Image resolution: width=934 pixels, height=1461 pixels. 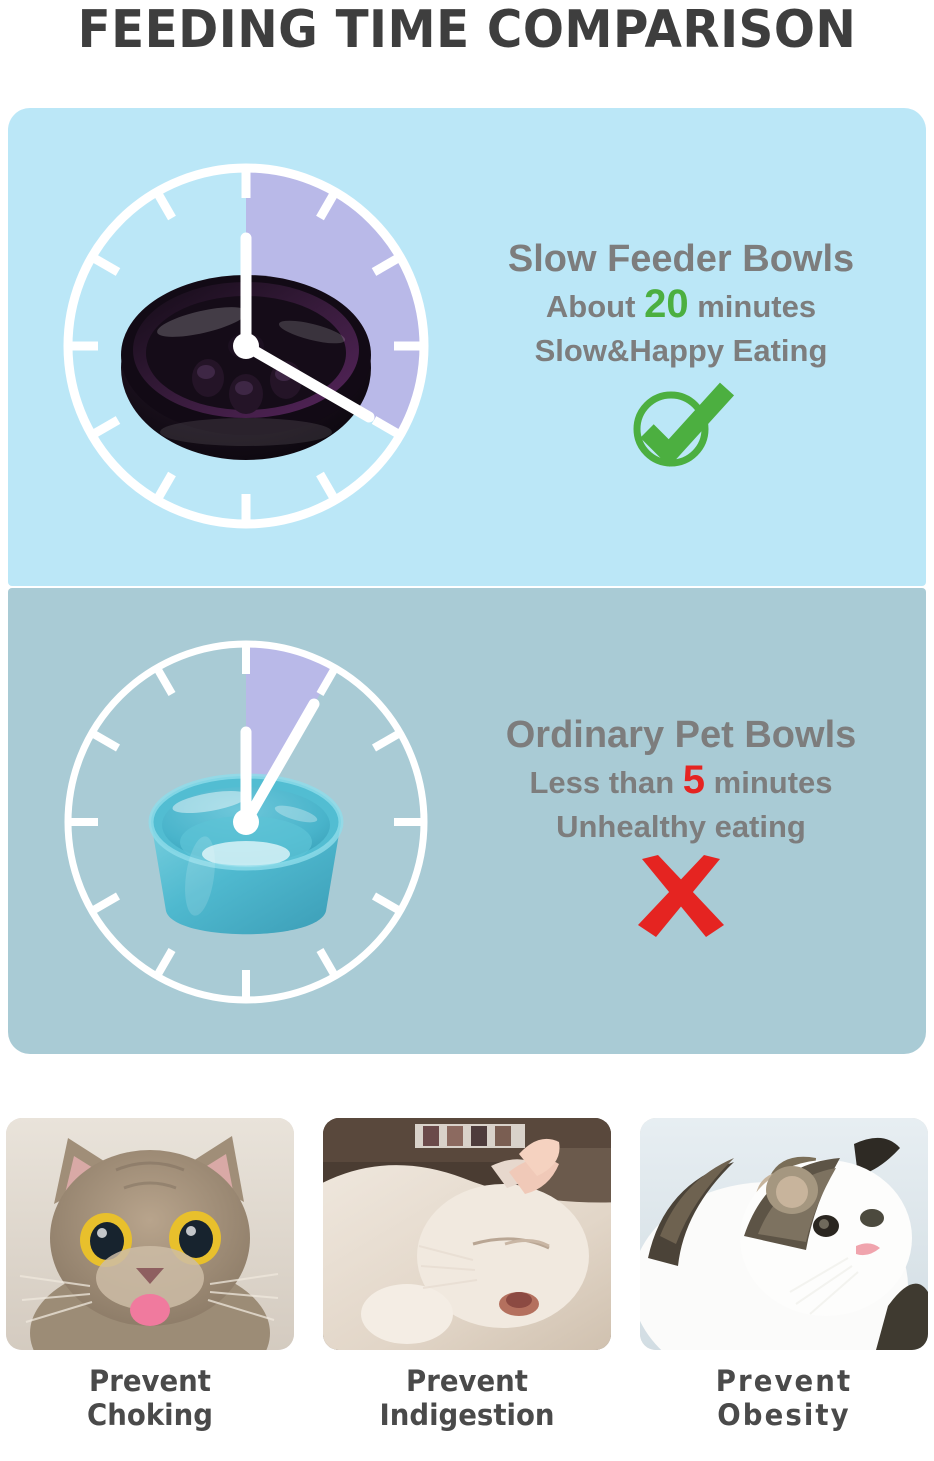 What do you see at coordinates (681, 350) in the screenshot?
I see `slow-feeder-subtitle: Slow&Happy Eating` at bounding box center [681, 350].